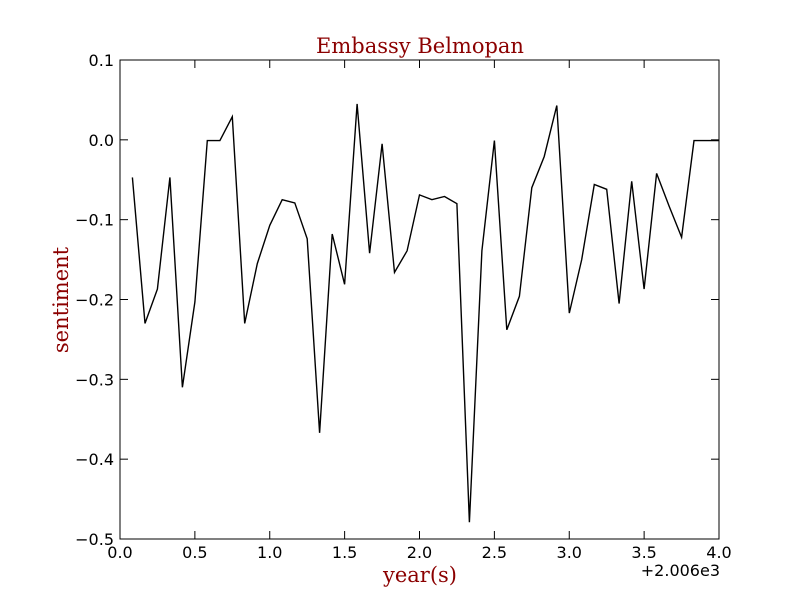 The height and width of the screenshot is (600, 800). Describe the element at coordinates (94, 459) in the screenshot. I see `y-tick-label: −0.4` at that location.